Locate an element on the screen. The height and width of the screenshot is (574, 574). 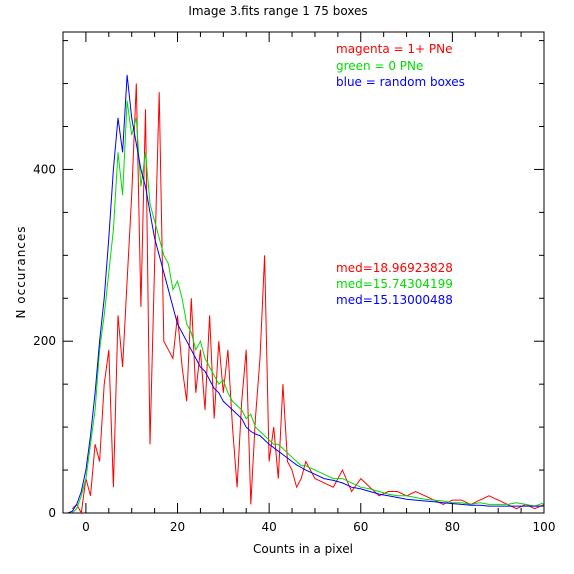
legend-entry-green: green = 0 PNe is located at coordinates (379, 66).